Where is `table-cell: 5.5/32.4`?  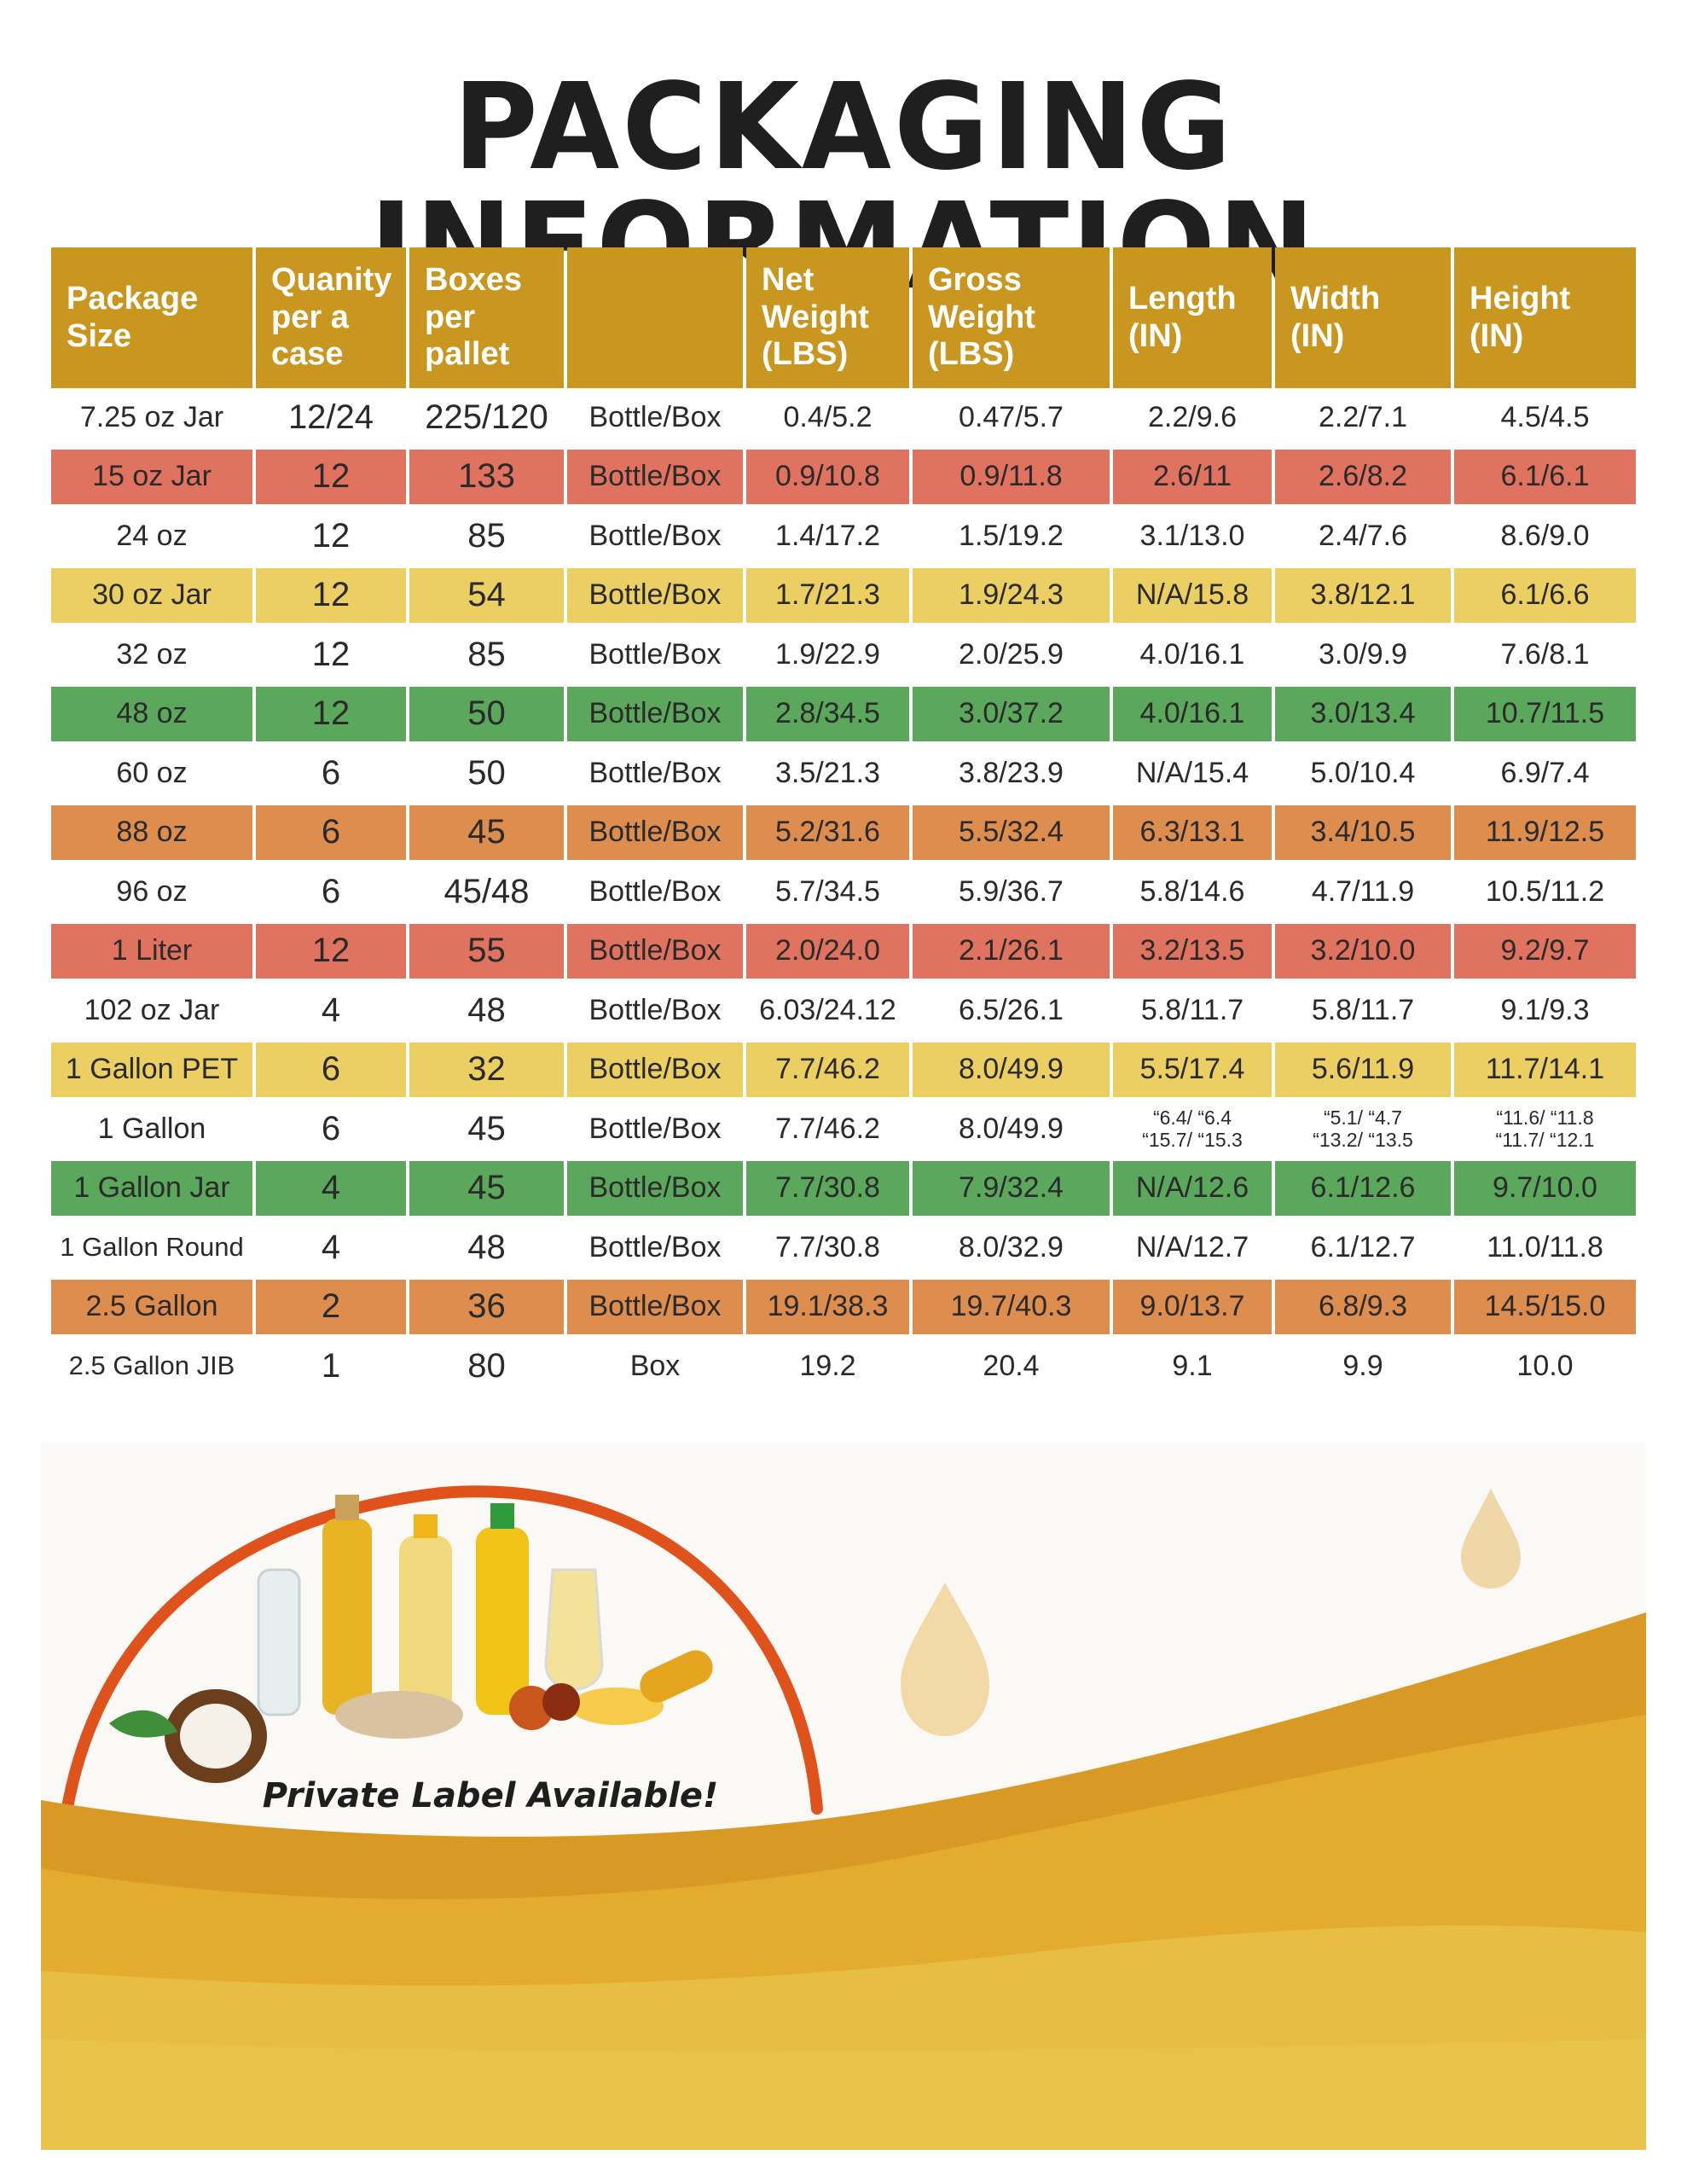
table-cell: 5.5/32.4 is located at coordinates (1012, 832).